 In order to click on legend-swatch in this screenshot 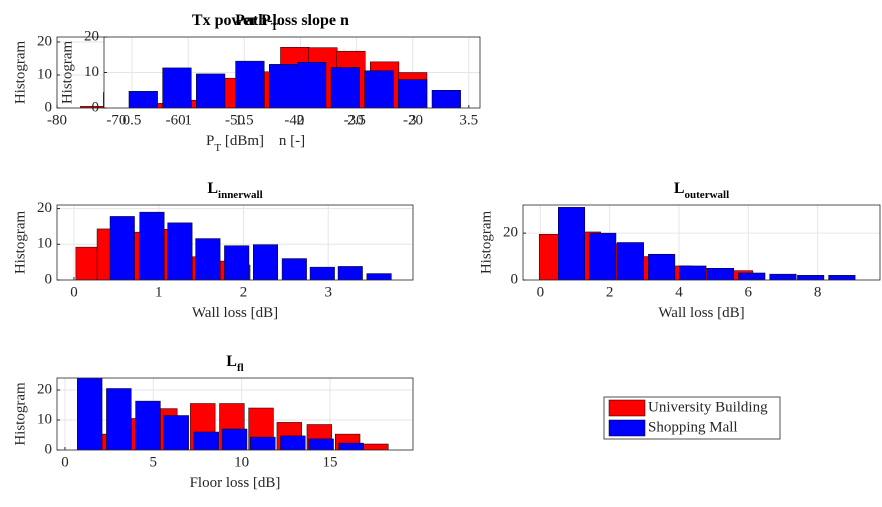, I will do `click(627, 408)`.